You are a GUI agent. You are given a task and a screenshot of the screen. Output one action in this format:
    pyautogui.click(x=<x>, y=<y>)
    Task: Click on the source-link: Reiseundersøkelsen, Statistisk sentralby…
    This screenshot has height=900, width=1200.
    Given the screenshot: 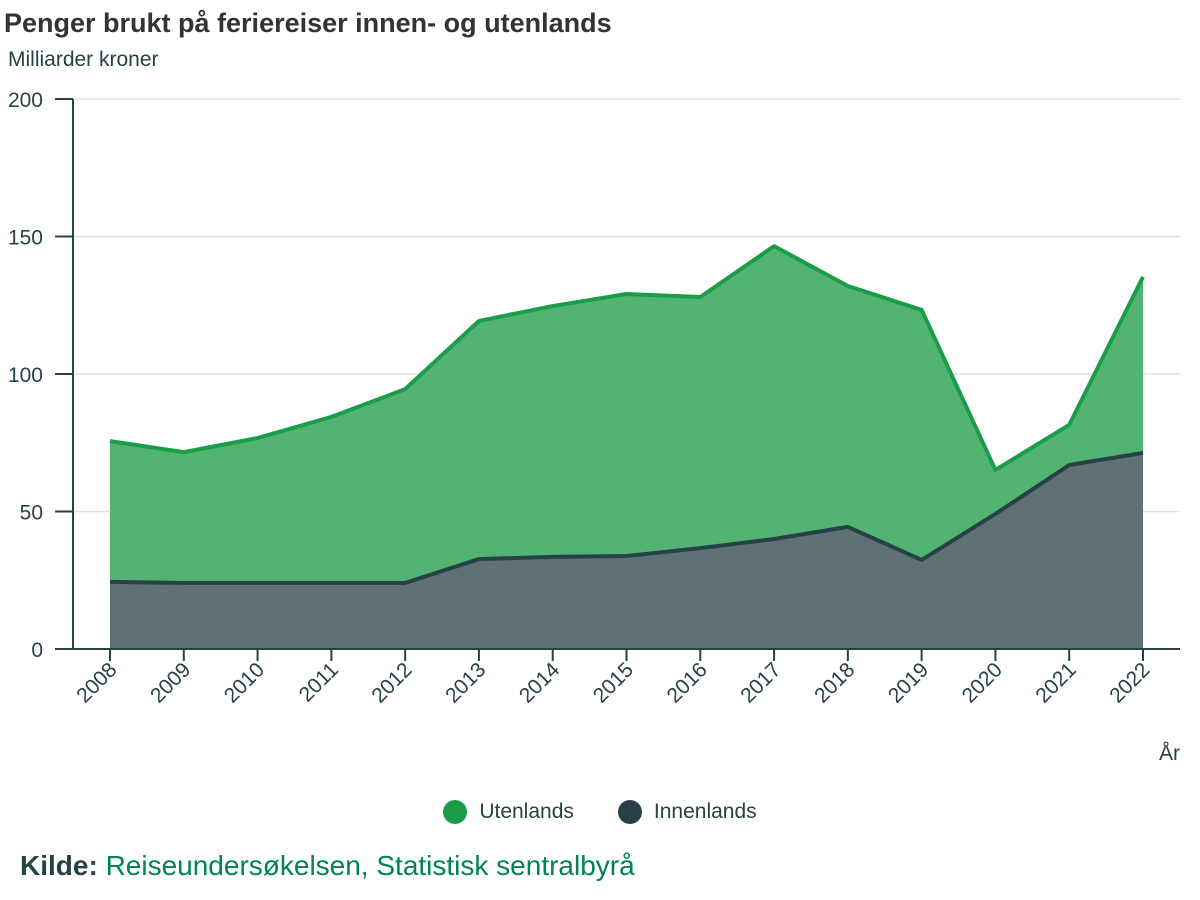 What is the action you would take?
    pyautogui.click(x=370, y=865)
    